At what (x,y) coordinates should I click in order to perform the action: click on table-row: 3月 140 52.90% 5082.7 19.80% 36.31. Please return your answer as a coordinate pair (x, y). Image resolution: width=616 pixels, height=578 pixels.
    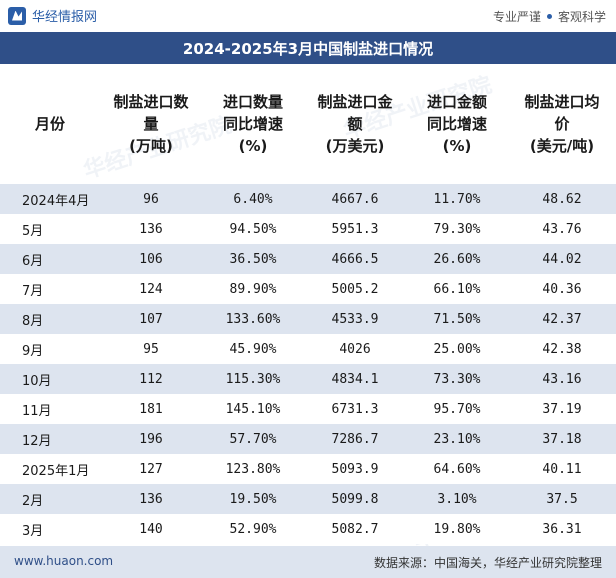
    Looking at the image, I should click on (308, 529).